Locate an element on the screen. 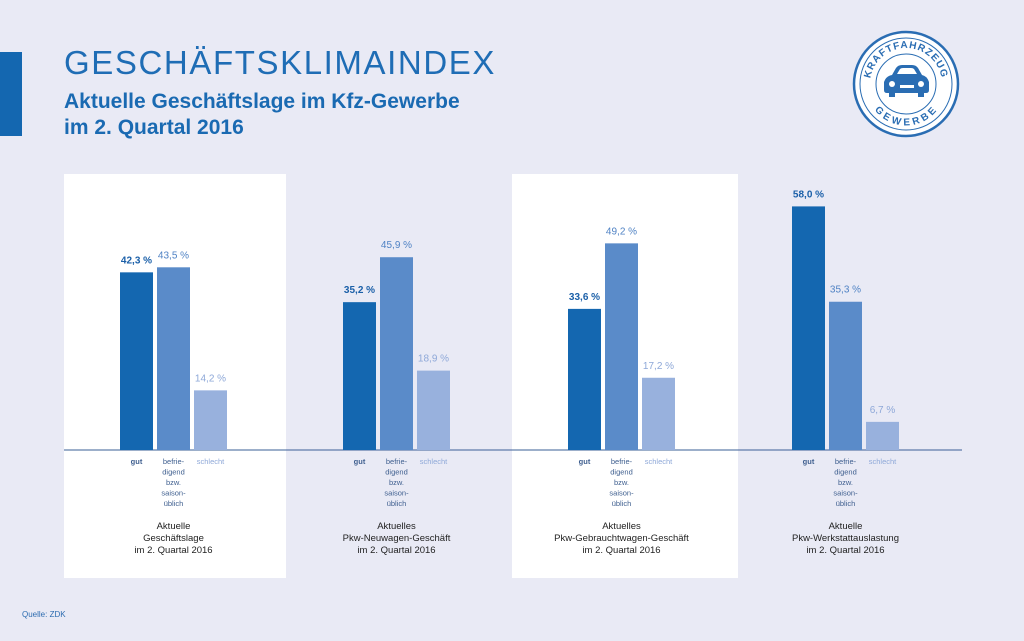 This screenshot has width=1024, height=641. tick-label-schlecht-3-1: schlecht is located at coordinates (659, 461).